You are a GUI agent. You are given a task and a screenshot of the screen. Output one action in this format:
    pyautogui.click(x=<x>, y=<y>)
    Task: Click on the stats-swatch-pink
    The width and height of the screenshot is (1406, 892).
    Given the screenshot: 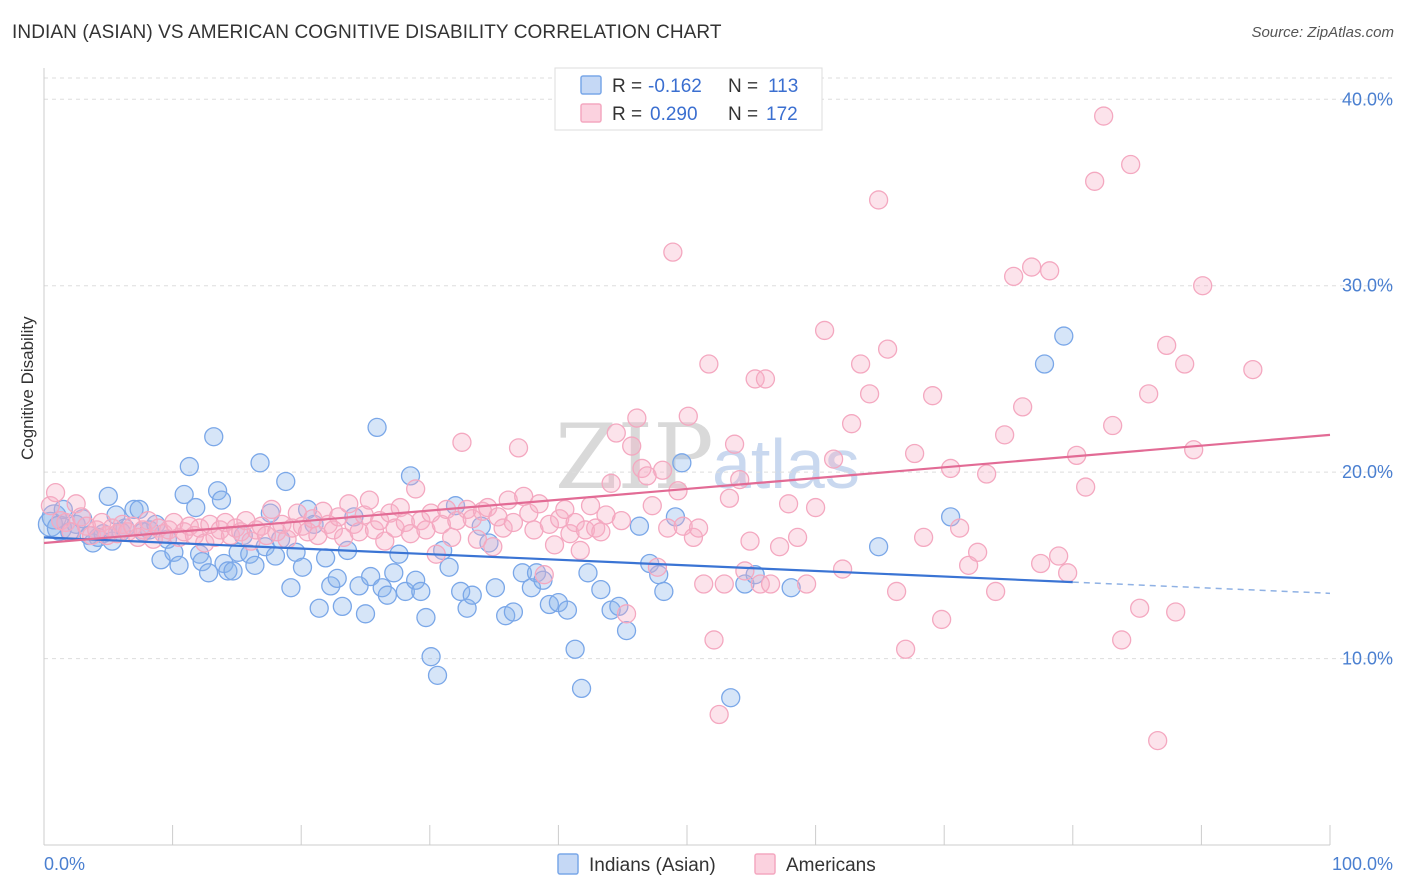 What is the action you would take?
    pyautogui.click(x=591, y=113)
    